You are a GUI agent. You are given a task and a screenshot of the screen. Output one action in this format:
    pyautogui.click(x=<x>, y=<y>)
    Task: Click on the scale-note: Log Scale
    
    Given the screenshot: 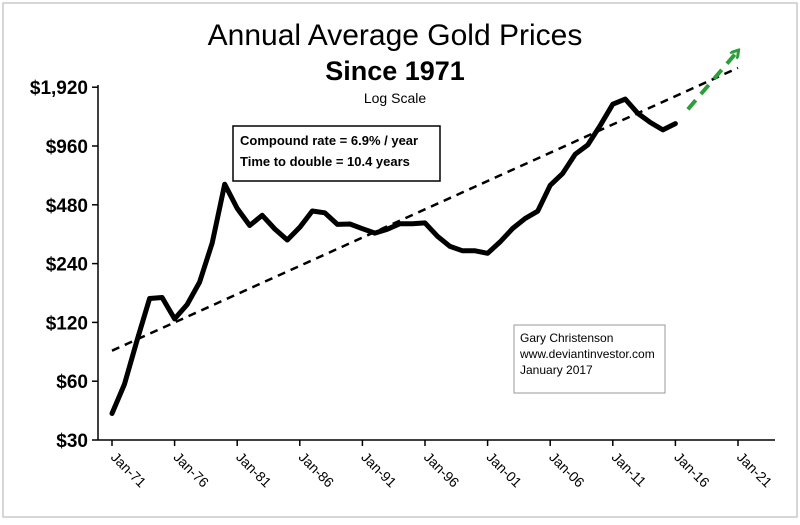 What is the action you would take?
    pyautogui.click(x=395, y=98)
    